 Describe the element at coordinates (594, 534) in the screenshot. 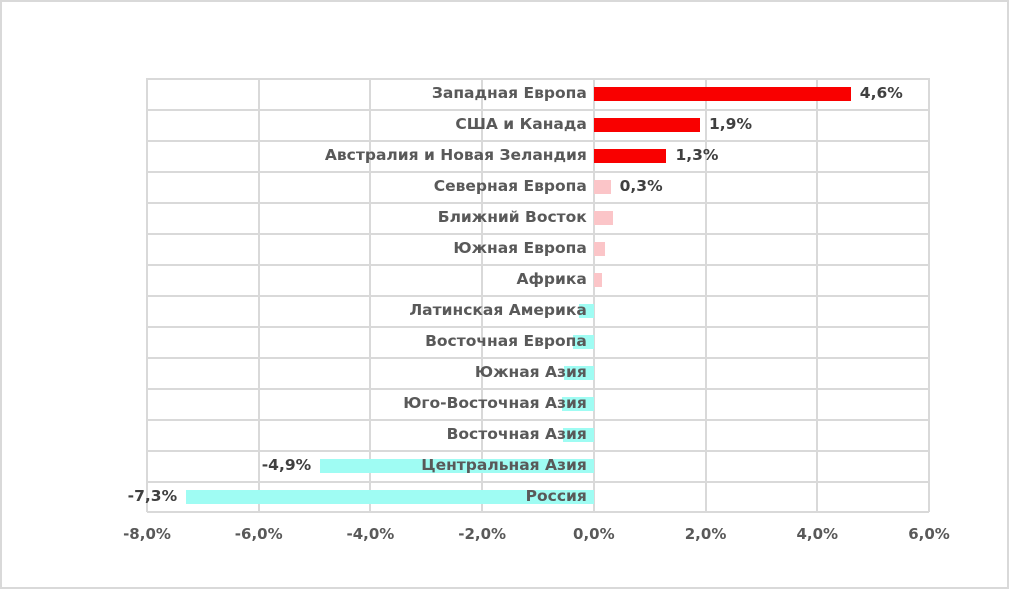

I see `x-tick-label: 0,0%` at that location.